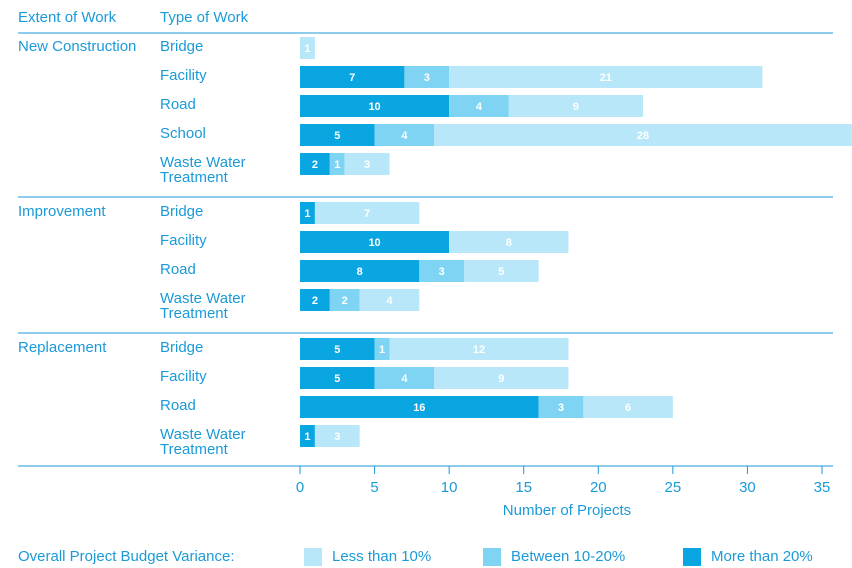  Describe the element at coordinates (183, 133) in the screenshot. I see `category-label: School` at that location.